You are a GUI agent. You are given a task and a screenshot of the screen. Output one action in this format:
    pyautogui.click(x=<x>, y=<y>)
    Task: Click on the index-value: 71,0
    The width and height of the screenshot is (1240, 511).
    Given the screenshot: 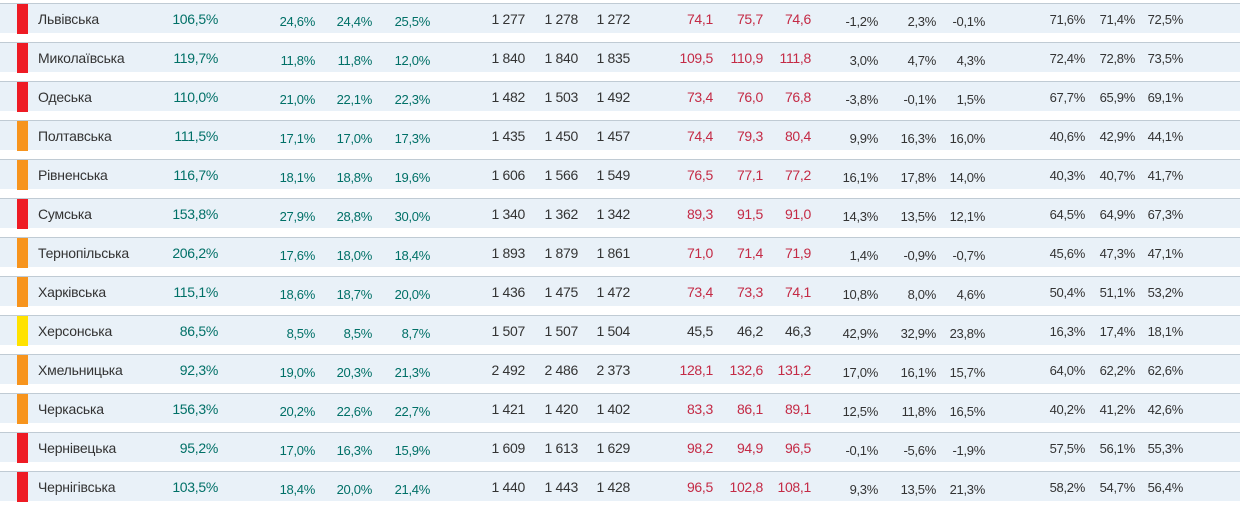 What is the action you would take?
    pyautogui.click(x=699, y=253)
    